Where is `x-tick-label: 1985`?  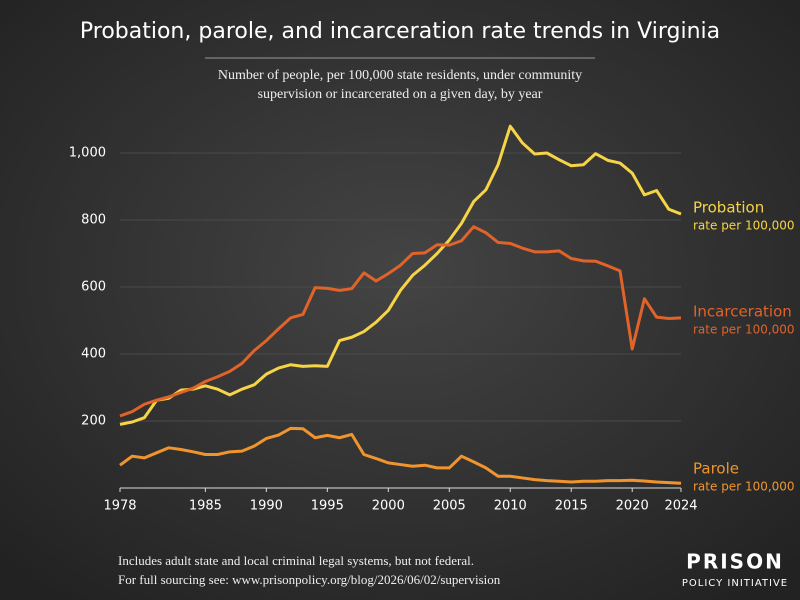 x-tick-label: 1985 is located at coordinates (205, 506).